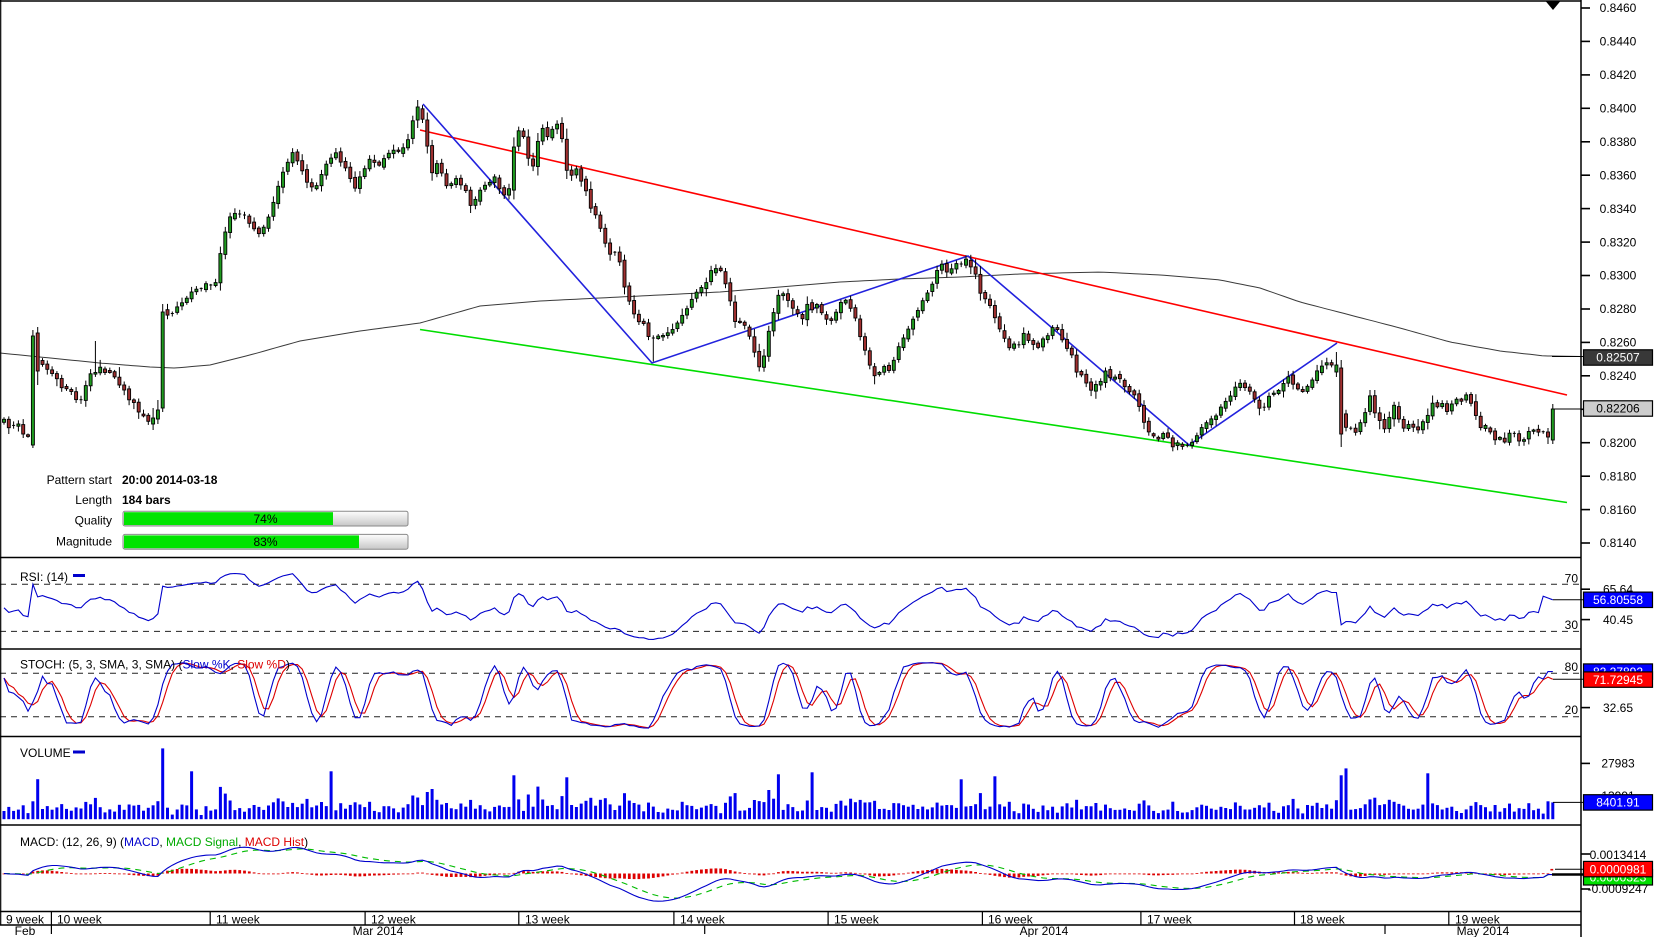 The width and height of the screenshot is (1655, 937). Describe the element at coordinates (1618, 209) in the screenshot. I see `svg-text: 0.8340` at that location.